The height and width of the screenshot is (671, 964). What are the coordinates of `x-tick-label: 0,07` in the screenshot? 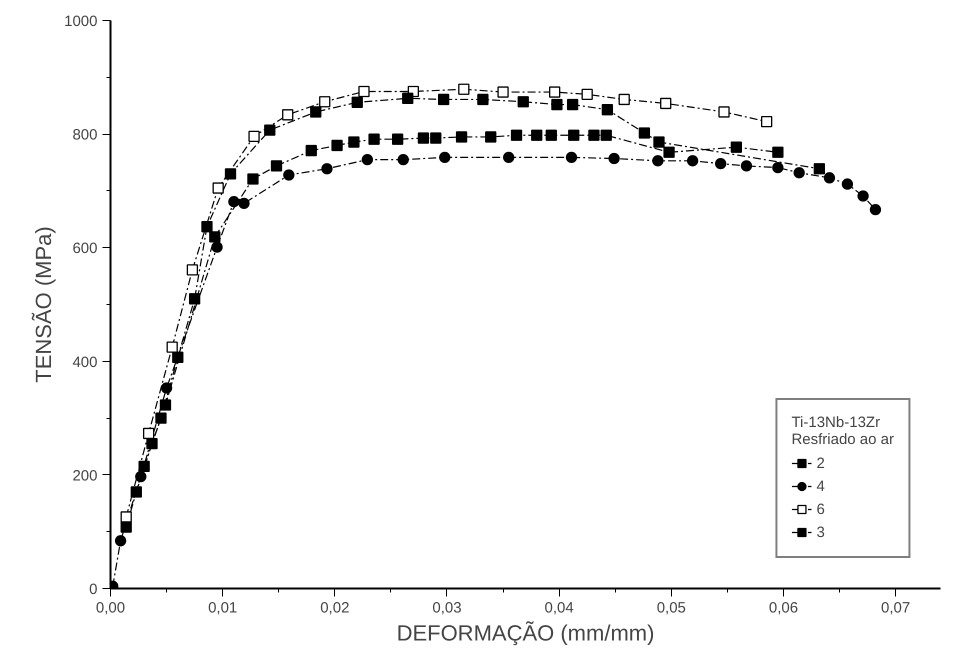 It's located at (895, 608).